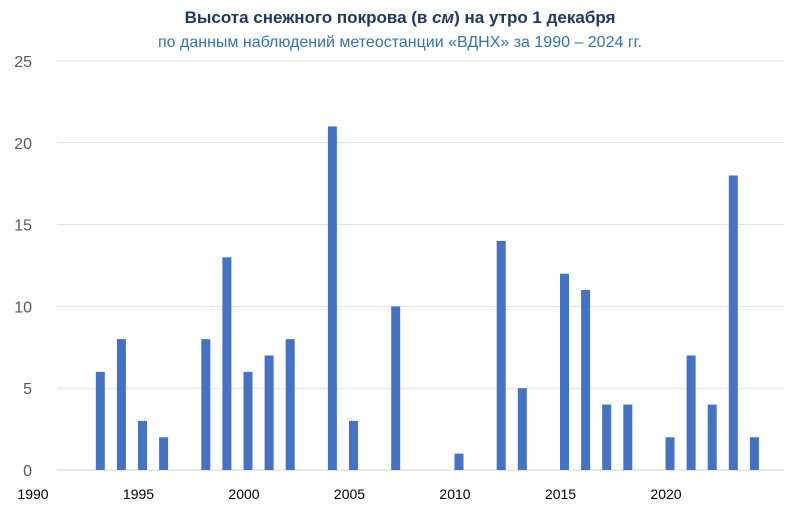  What do you see at coordinates (23, 267) in the screenshot?
I see `y-axis: 0 5 10 15 20 25` at bounding box center [23, 267].